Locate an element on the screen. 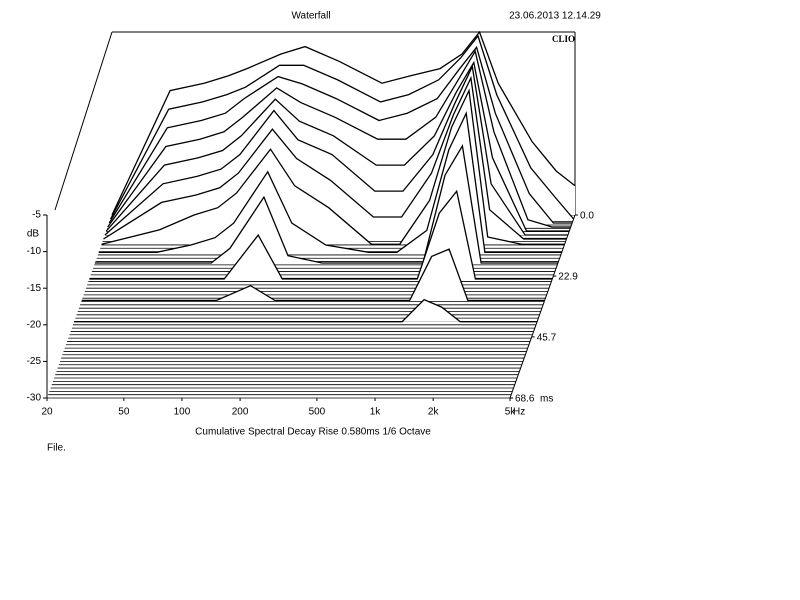 The image size is (800, 600). x-tick-label: 20 is located at coordinates (47, 412).